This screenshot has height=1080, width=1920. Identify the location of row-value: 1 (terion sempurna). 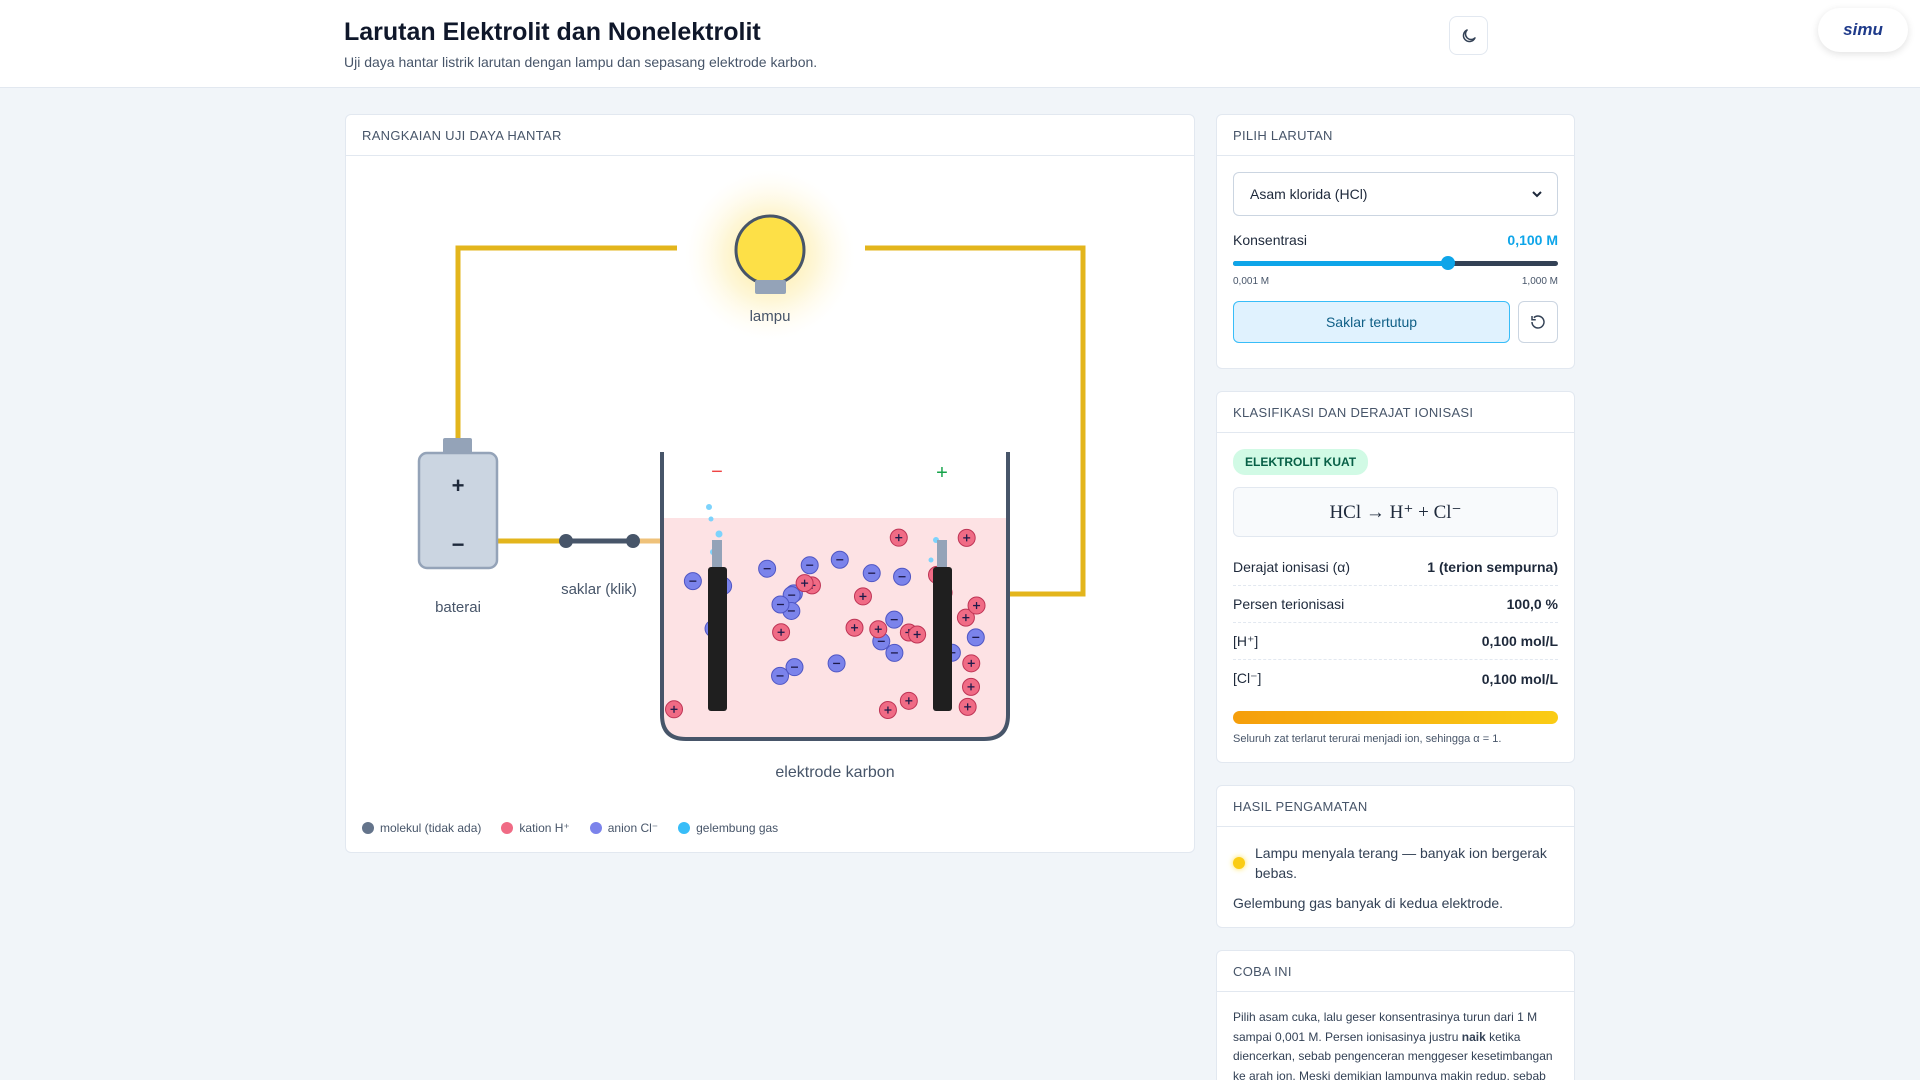
(1492, 567).